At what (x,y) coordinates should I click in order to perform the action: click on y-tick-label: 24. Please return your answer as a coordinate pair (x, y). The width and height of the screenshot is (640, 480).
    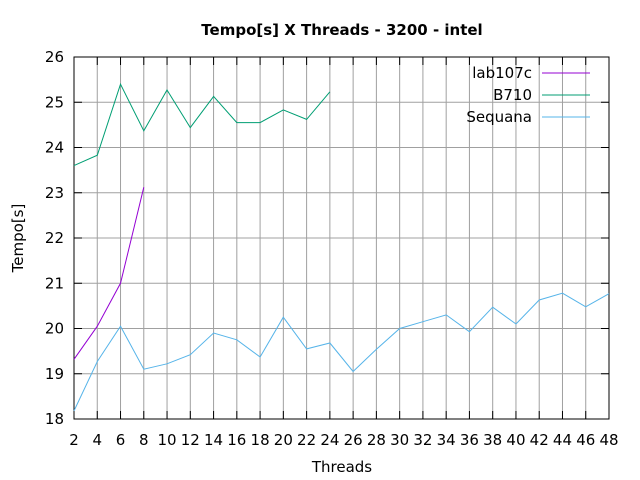
    Looking at the image, I should click on (54, 148).